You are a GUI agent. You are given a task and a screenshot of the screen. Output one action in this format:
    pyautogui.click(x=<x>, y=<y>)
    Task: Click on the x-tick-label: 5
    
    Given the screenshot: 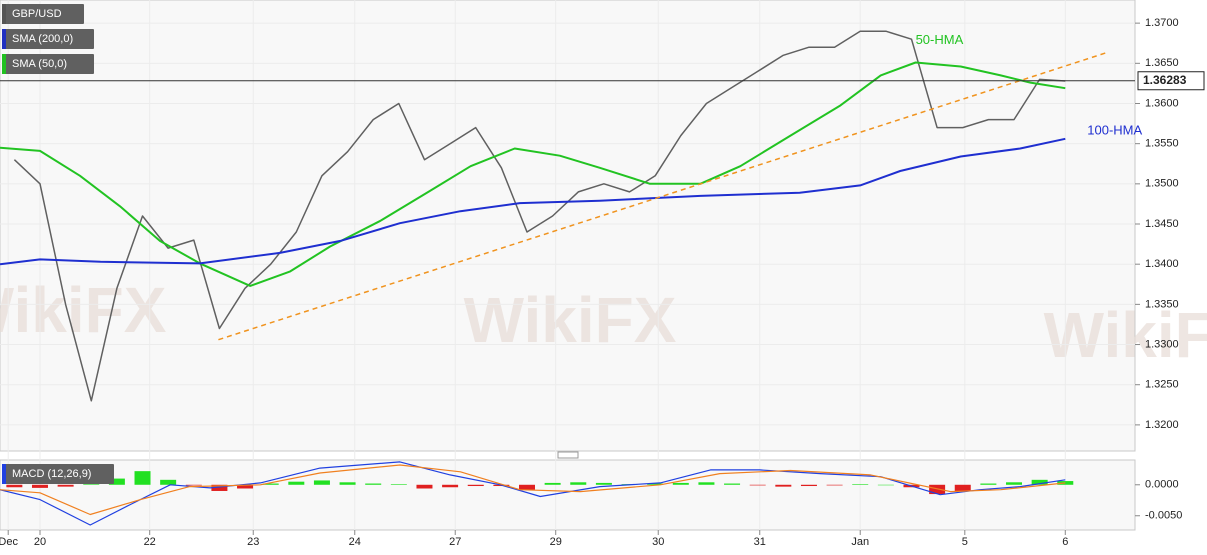 What is the action you would take?
    pyautogui.click(x=965, y=542)
    